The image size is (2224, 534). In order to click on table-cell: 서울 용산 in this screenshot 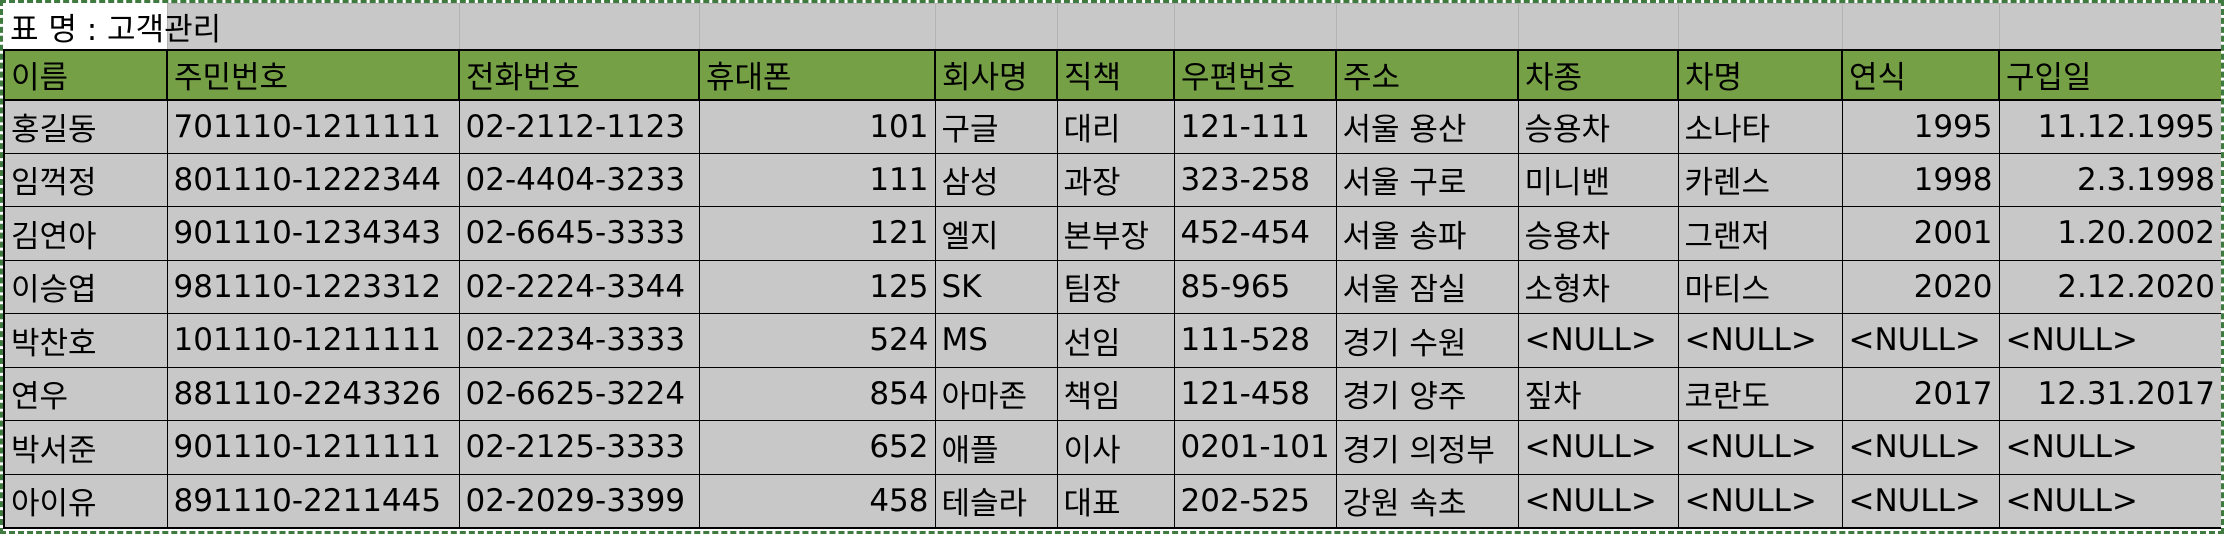, I will do `click(1427, 126)`.